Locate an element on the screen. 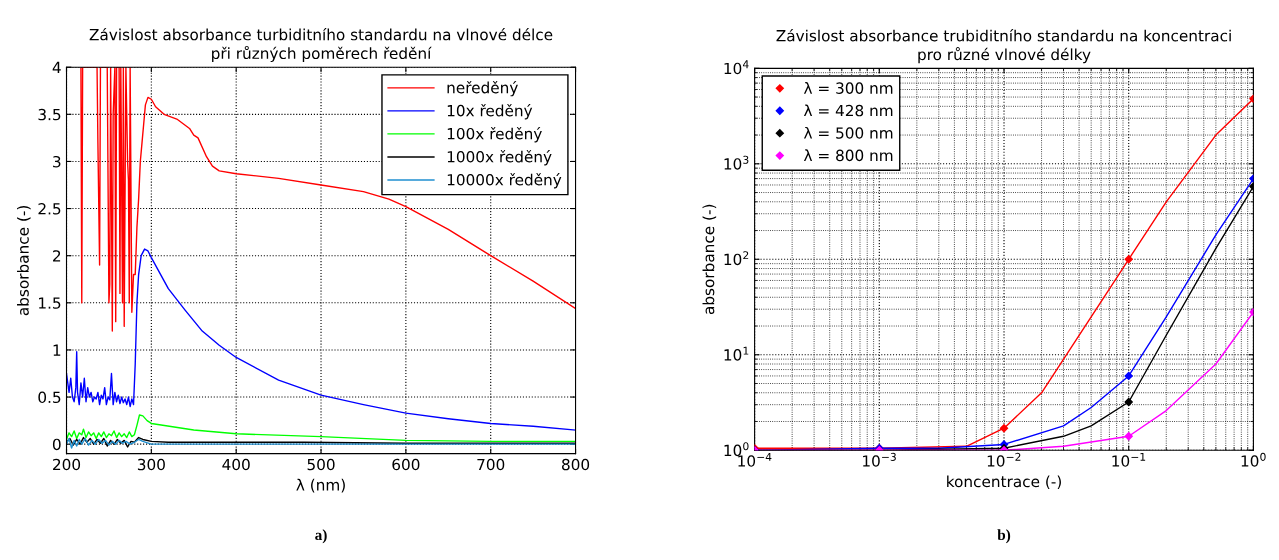  x-tick-label: 500 is located at coordinates (321, 464).